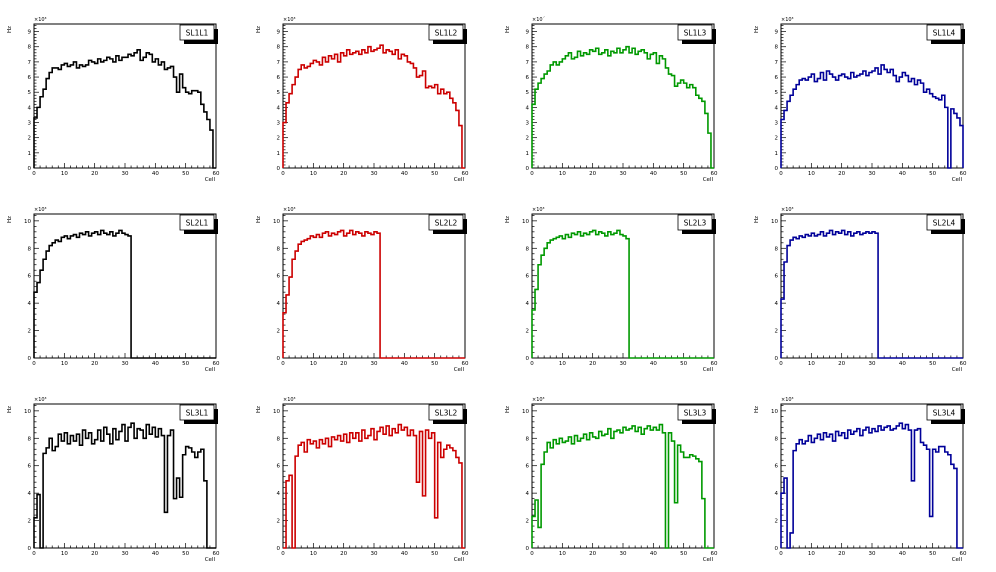 The image size is (996, 572). What do you see at coordinates (525, 412) in the screenshot?
I see `y-tick-label: 10` at bounding box center [525, 412].